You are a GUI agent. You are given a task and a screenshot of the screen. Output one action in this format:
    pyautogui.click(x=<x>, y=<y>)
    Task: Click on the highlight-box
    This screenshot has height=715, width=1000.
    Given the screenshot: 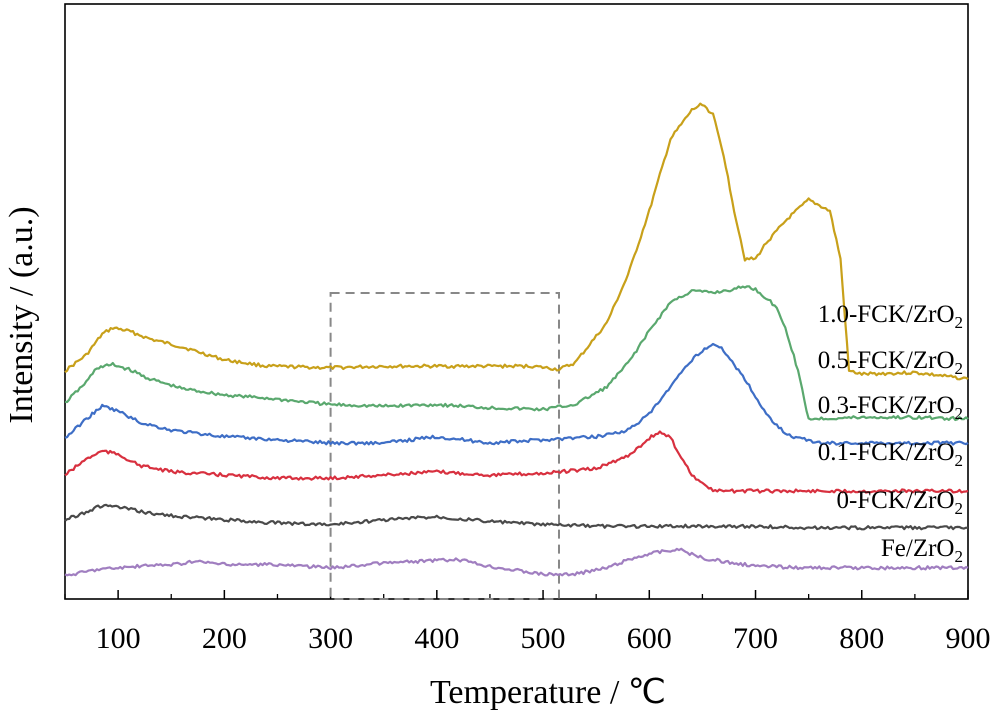 What is the action you would take?
    pyautogui.click(x=444, y=446)
    